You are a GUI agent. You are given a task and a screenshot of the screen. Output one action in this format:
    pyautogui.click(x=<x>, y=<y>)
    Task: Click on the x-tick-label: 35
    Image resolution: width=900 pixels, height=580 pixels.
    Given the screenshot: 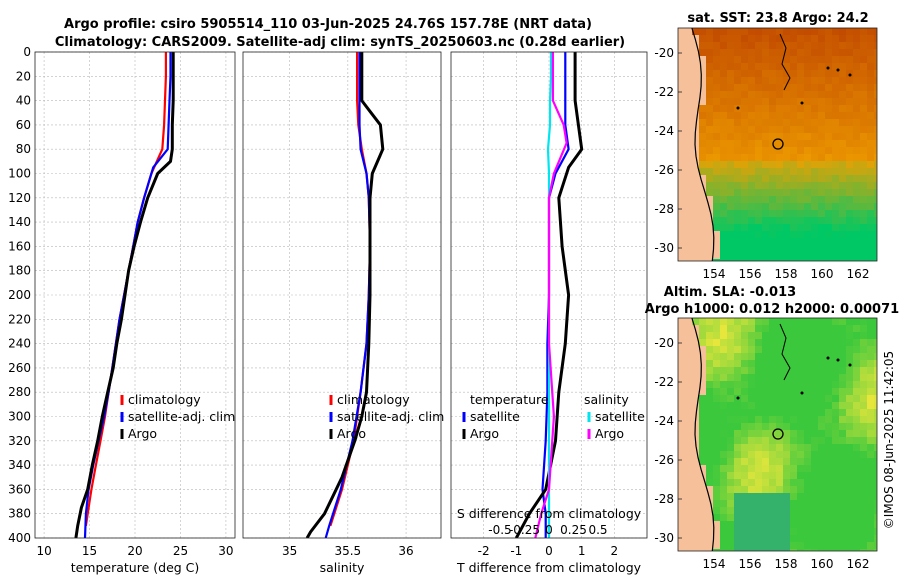 What is the action you would take?
    pyautogui.click(x=289, y=551)
    